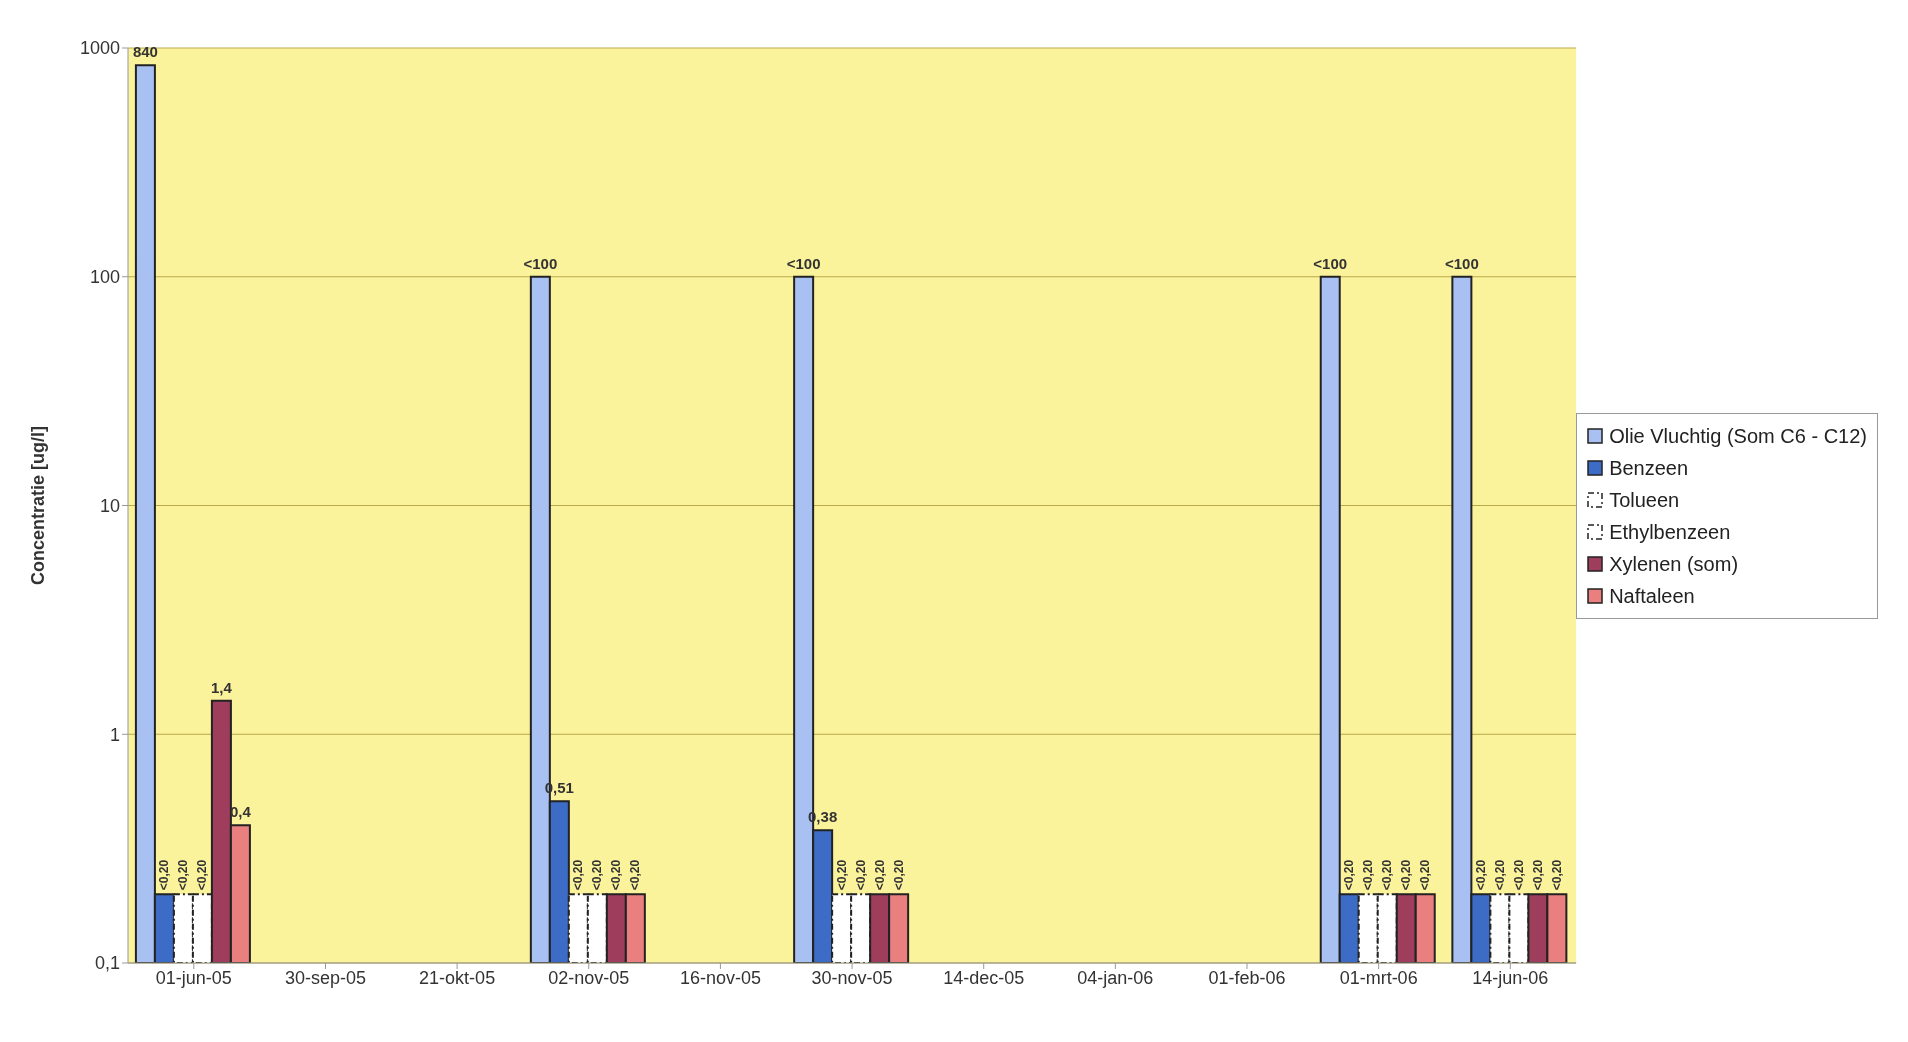  Describe the element at coordinates (457, 977) in the screenshot. I see `x-tick-label: 21-okt-05` at that location.